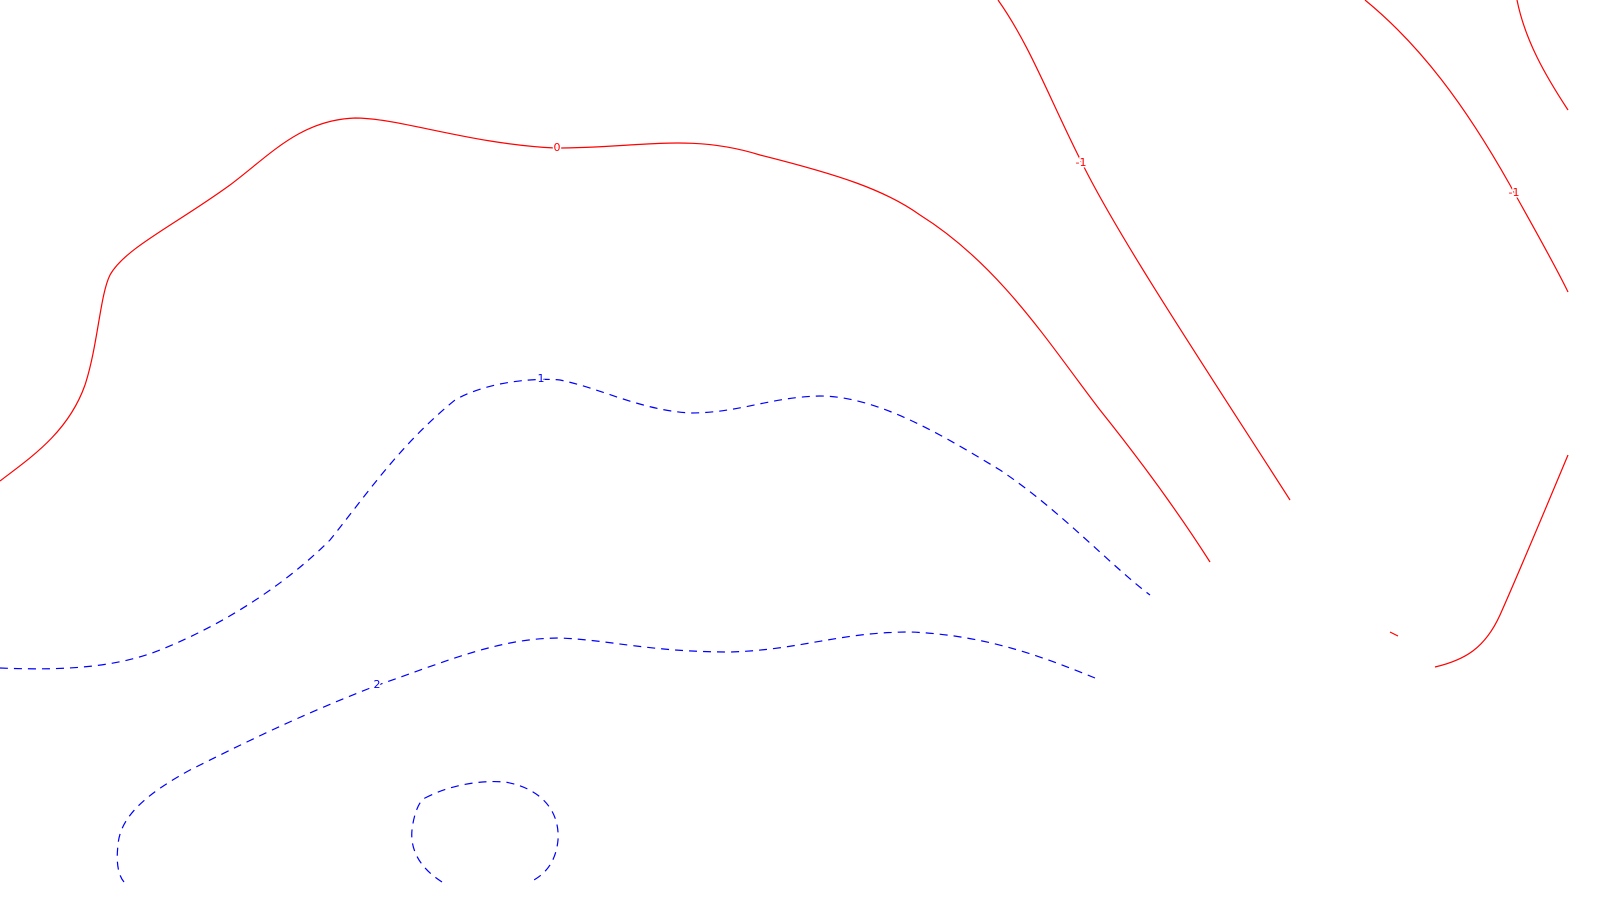 Image resolution: width=1600 pixels, height=900 pixels. What do you see at coordinates (1394, 634) in the screenshot?
I see `contour-line-fragment-small` at bounding box center [1394, 634].